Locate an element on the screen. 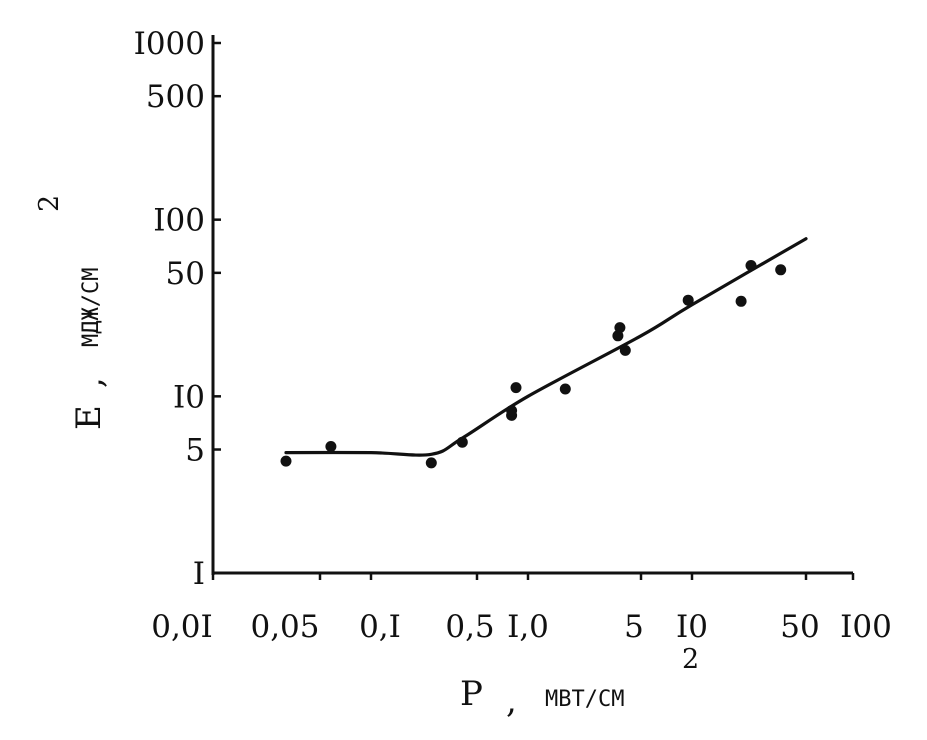 This screenshot has height=740, width=927. y-axis-unit-superscript: 2 is located at coordinates (49, 203).